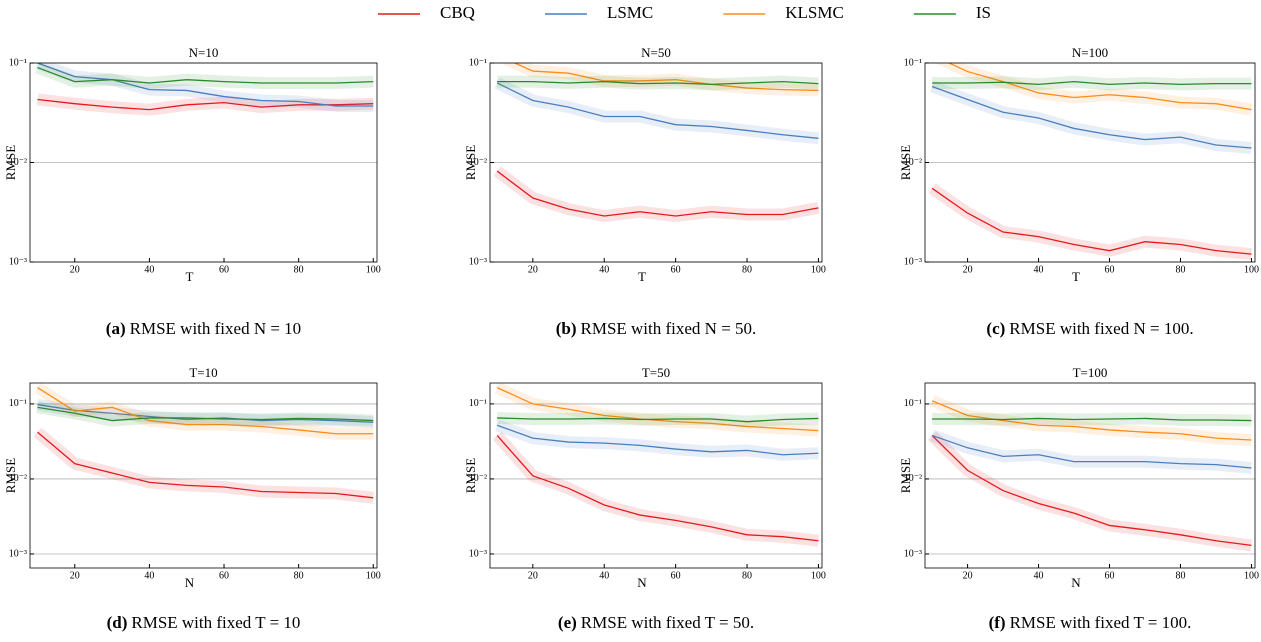  Describe the element at coordinates (1090, 52) in the screenshot. I see `panel-title: N=100` at that location.